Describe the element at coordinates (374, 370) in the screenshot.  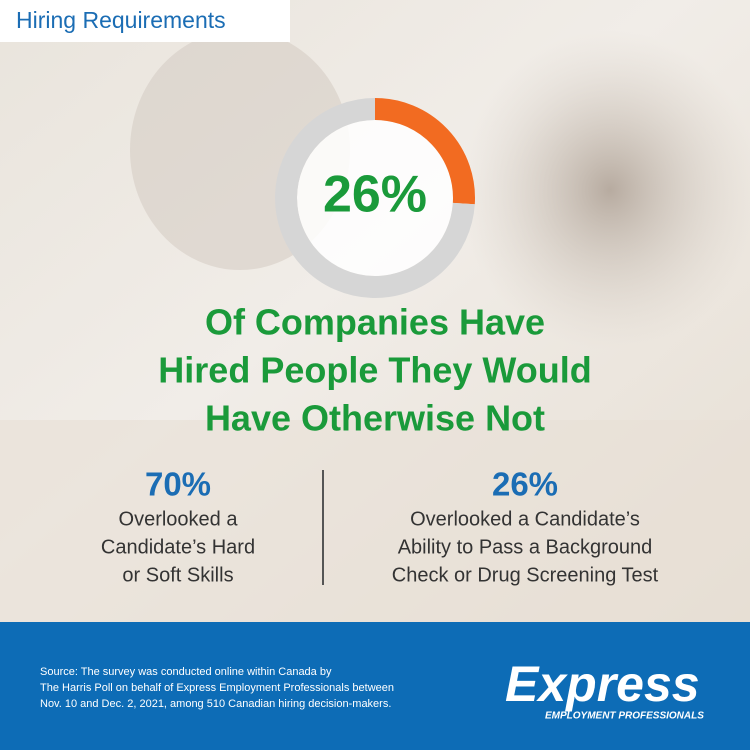
I see `headline: Hired People They Would` at that location.